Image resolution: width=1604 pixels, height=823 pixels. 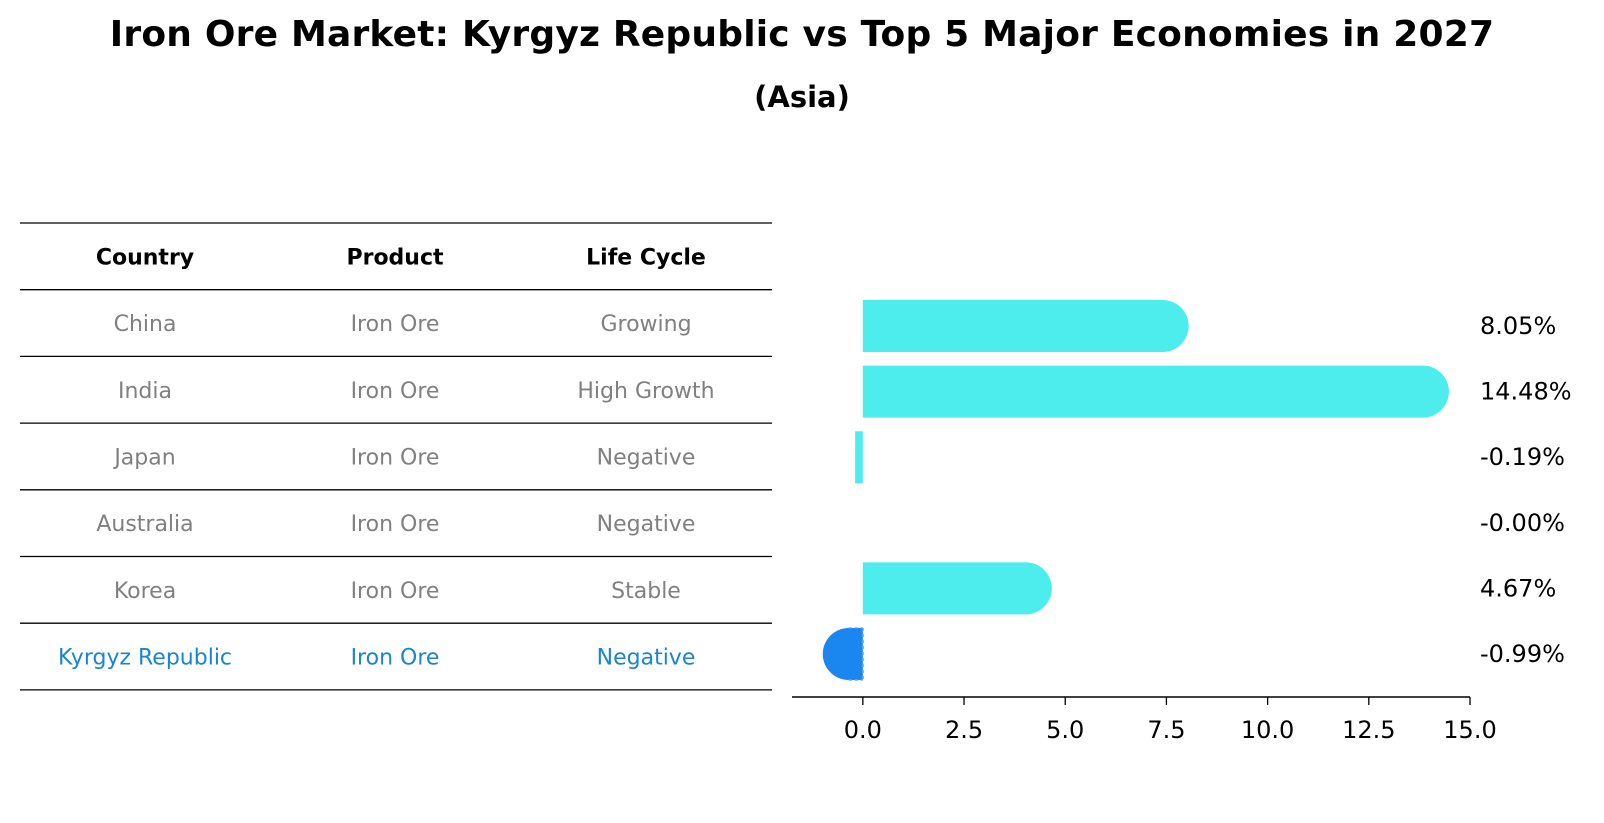 What do you see at coordinates (1522, 654) in the screenshot?
I see `value-label: -0.99%` at bounding box center [1522, 654].